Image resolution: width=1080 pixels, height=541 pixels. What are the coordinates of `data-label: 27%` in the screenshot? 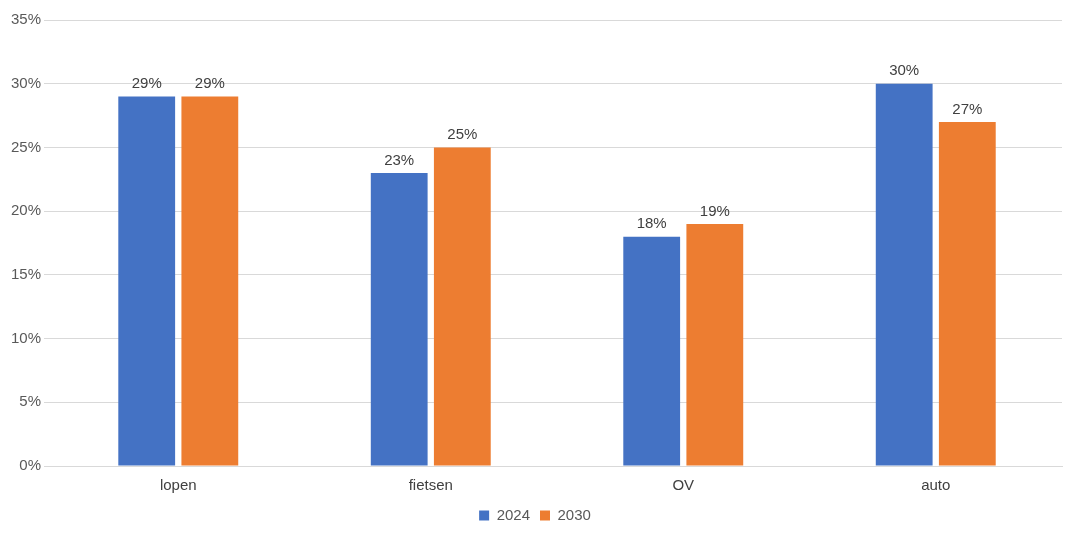 It's located at (967, 108).